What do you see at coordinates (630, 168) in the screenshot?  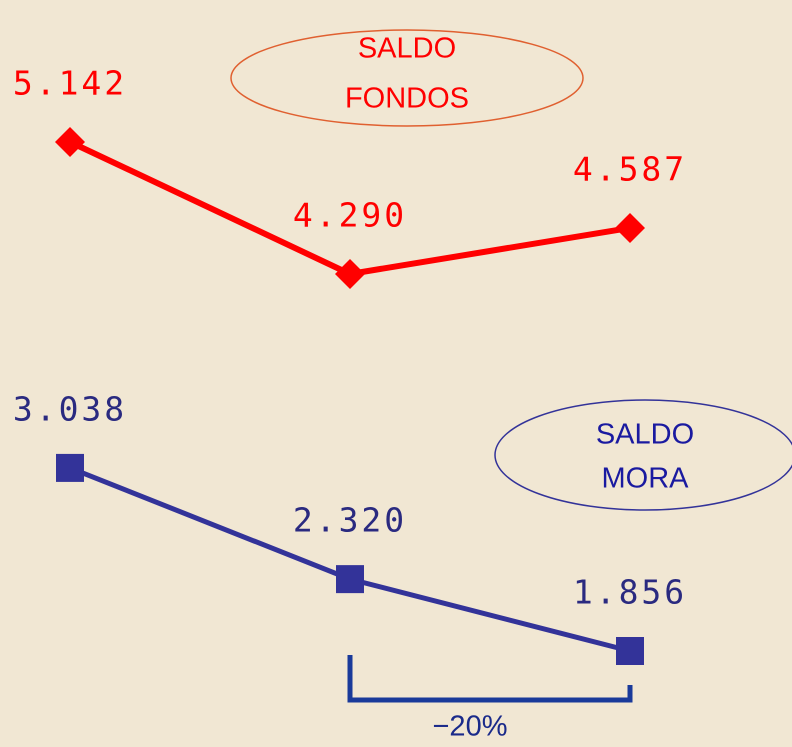 I see `data-label: 4.587` at bounding box center [630, 168].